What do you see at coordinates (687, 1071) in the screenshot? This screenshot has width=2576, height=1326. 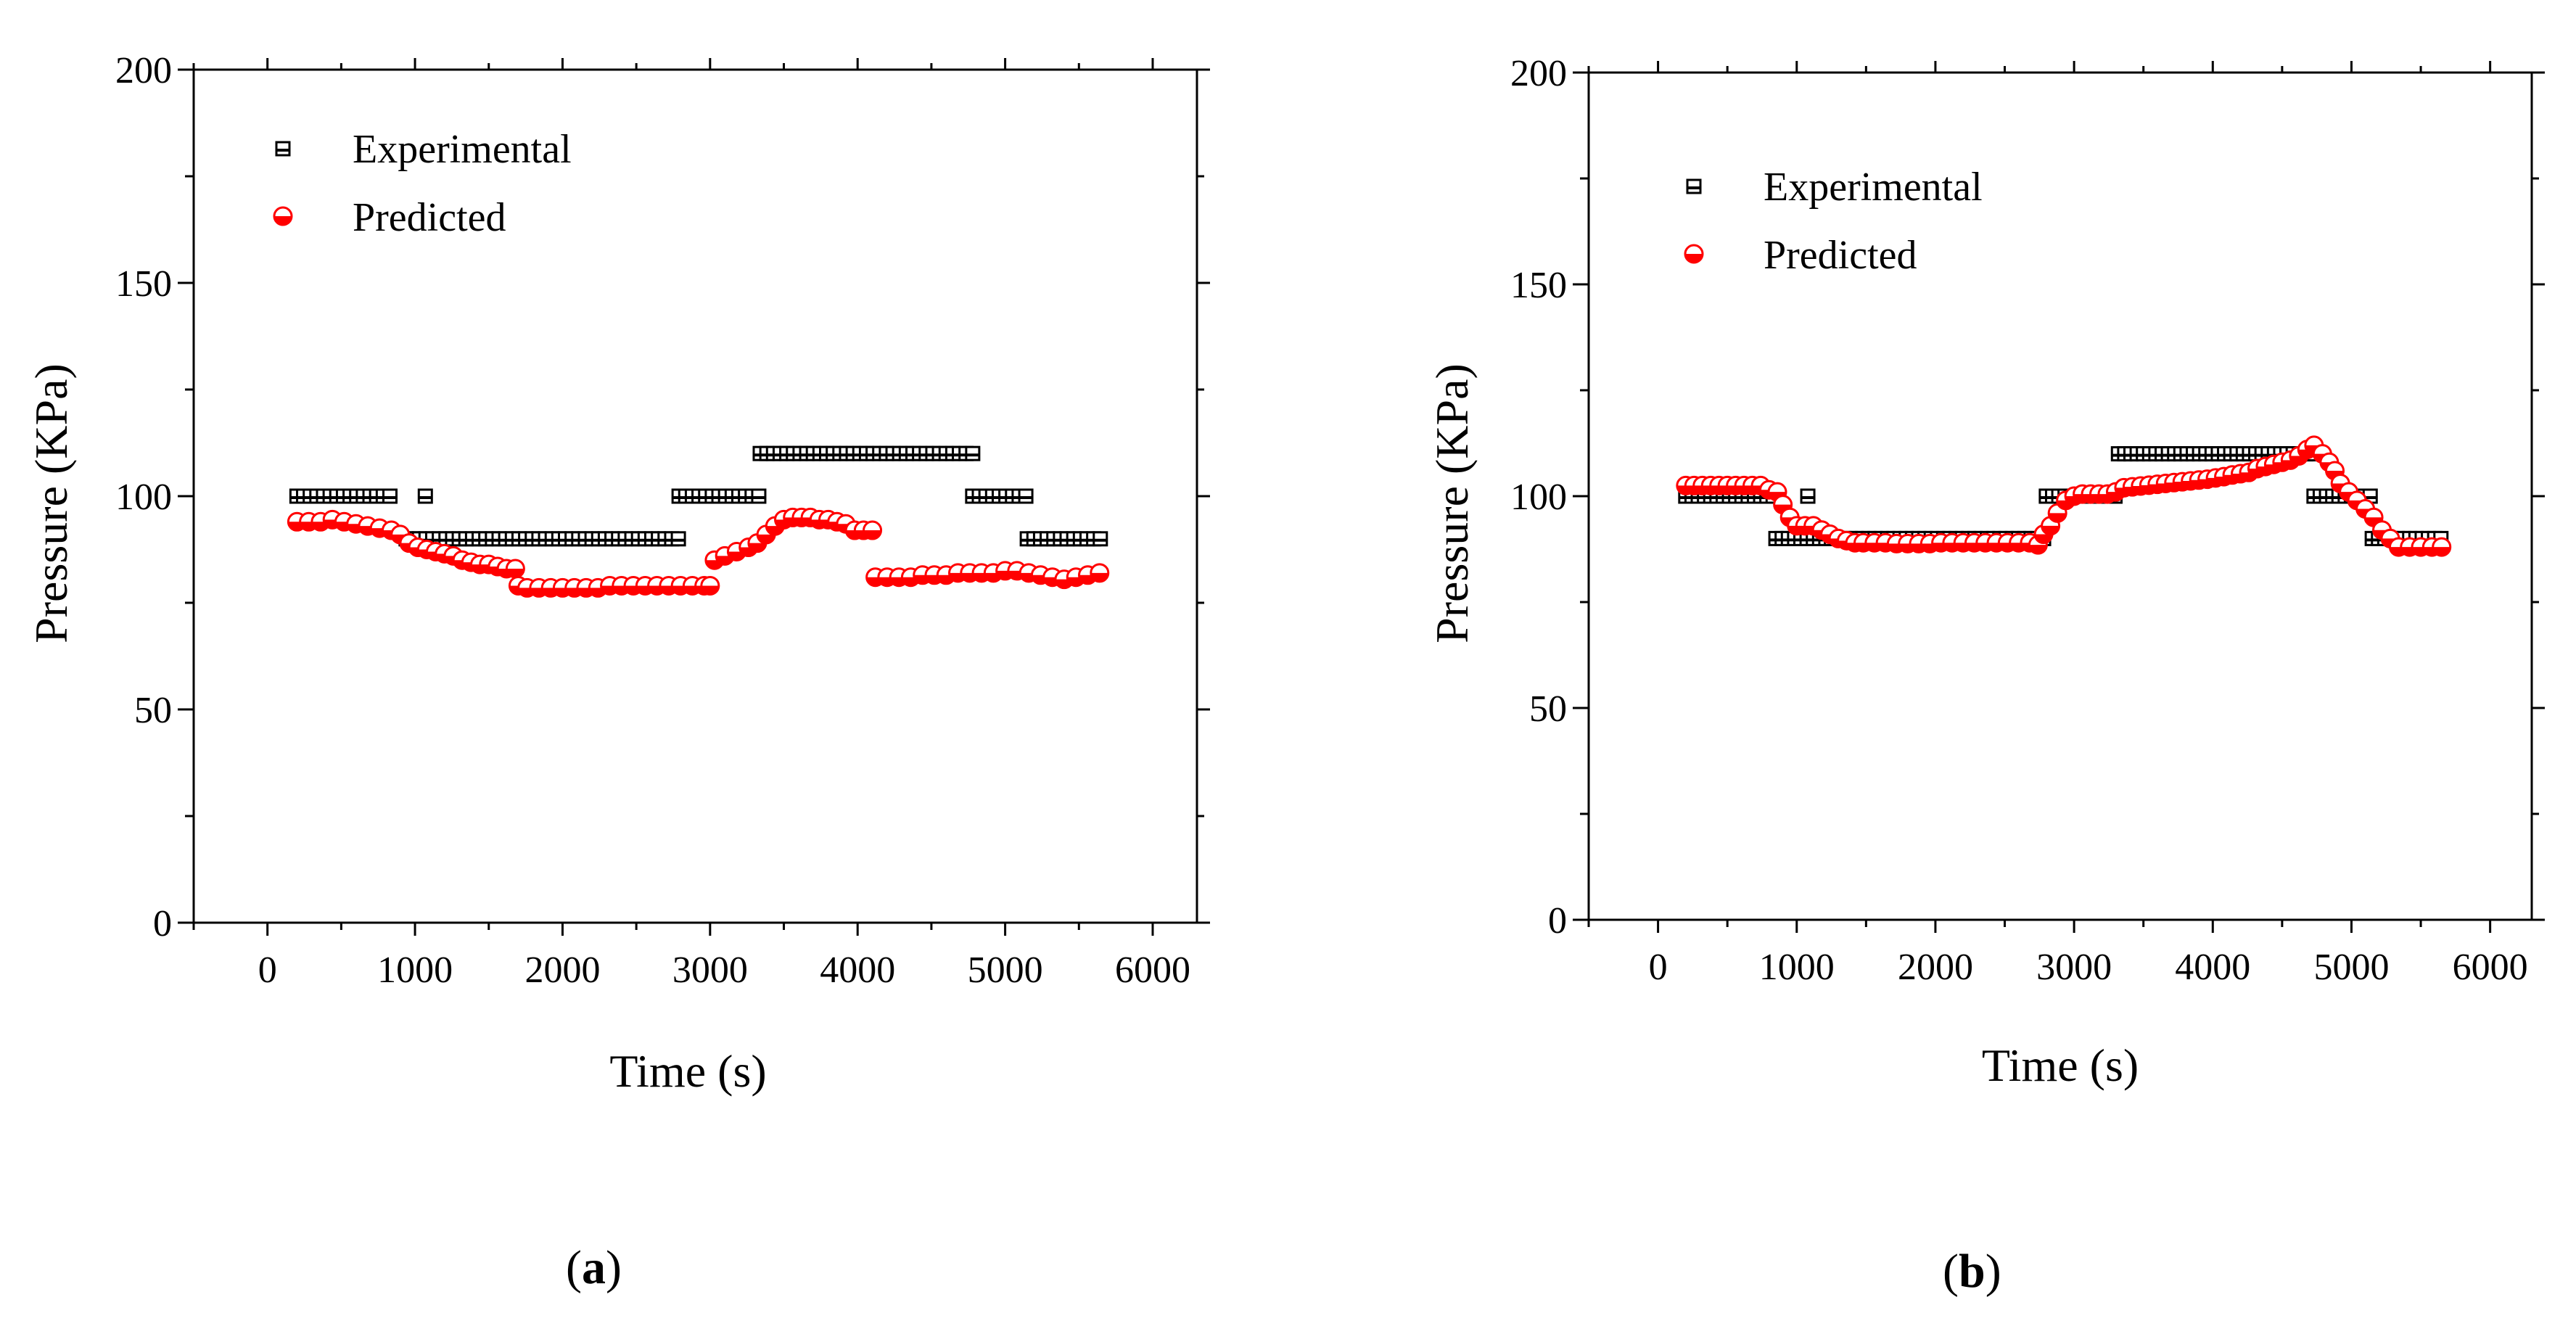 I see `x-axis-label-a: Time (s)` at bounding box center [687, 1071].